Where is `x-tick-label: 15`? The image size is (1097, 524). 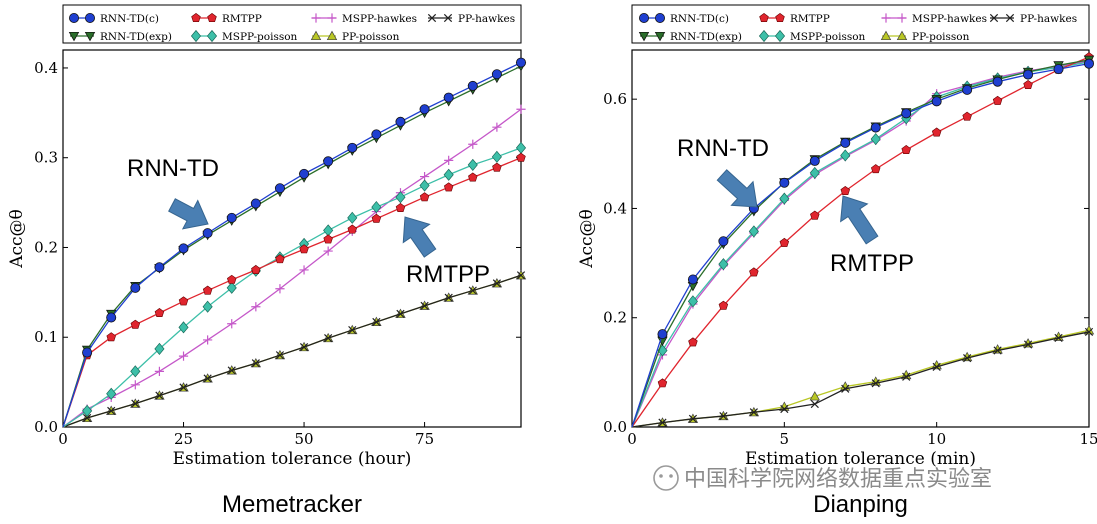
x-tick-label: 15 is located at coordinates (1088, 439).